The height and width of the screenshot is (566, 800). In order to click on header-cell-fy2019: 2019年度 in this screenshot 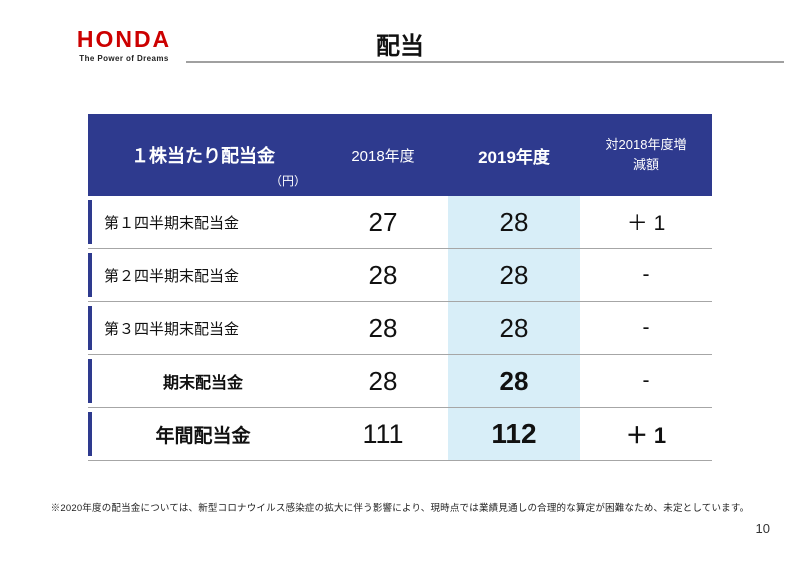, I will do `click(514, 157)`.